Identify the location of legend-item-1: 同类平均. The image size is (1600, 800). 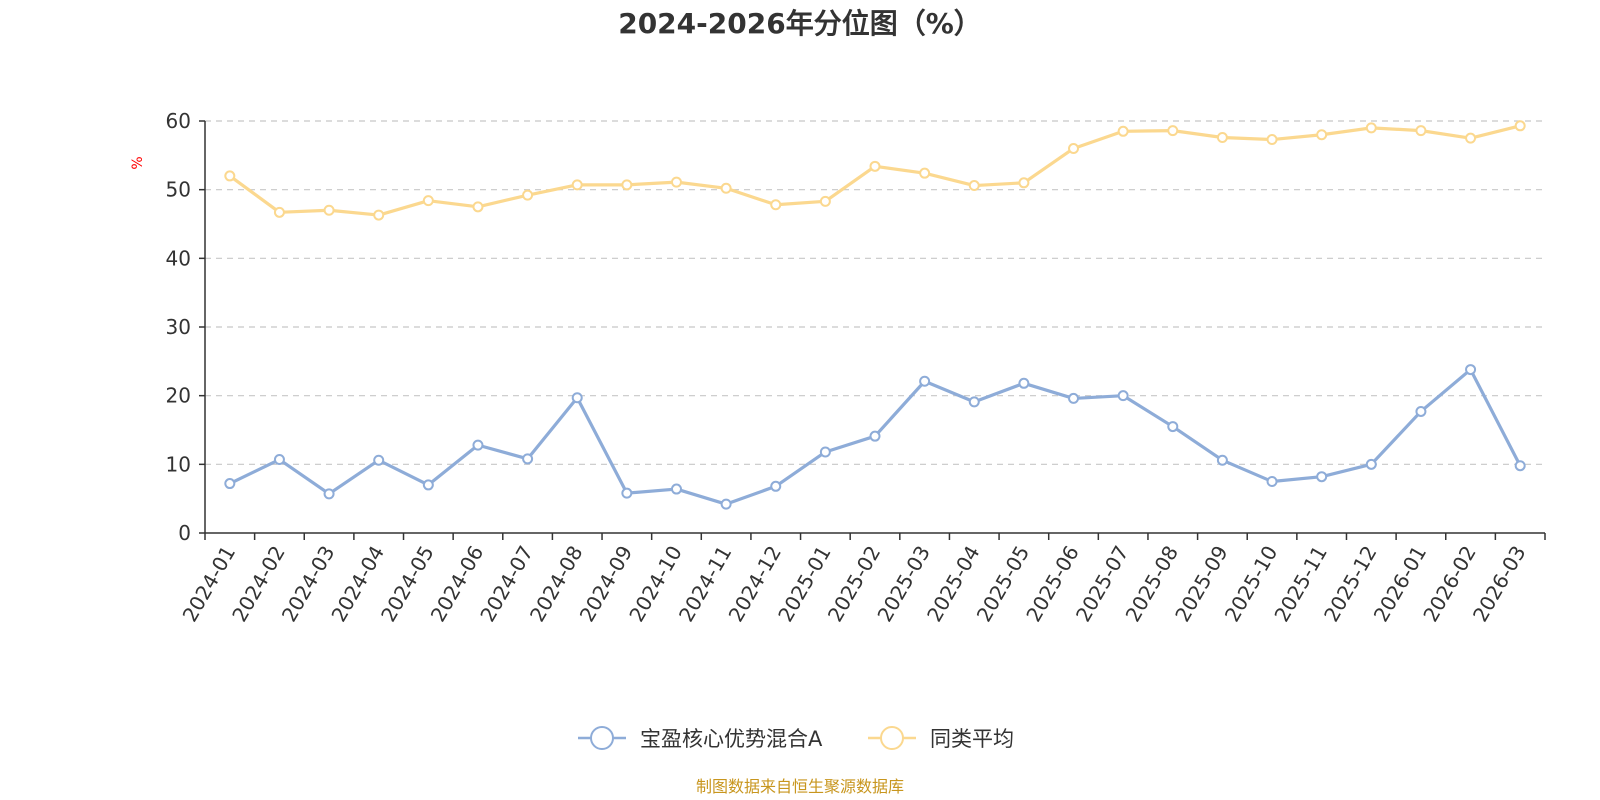
(941, 738).